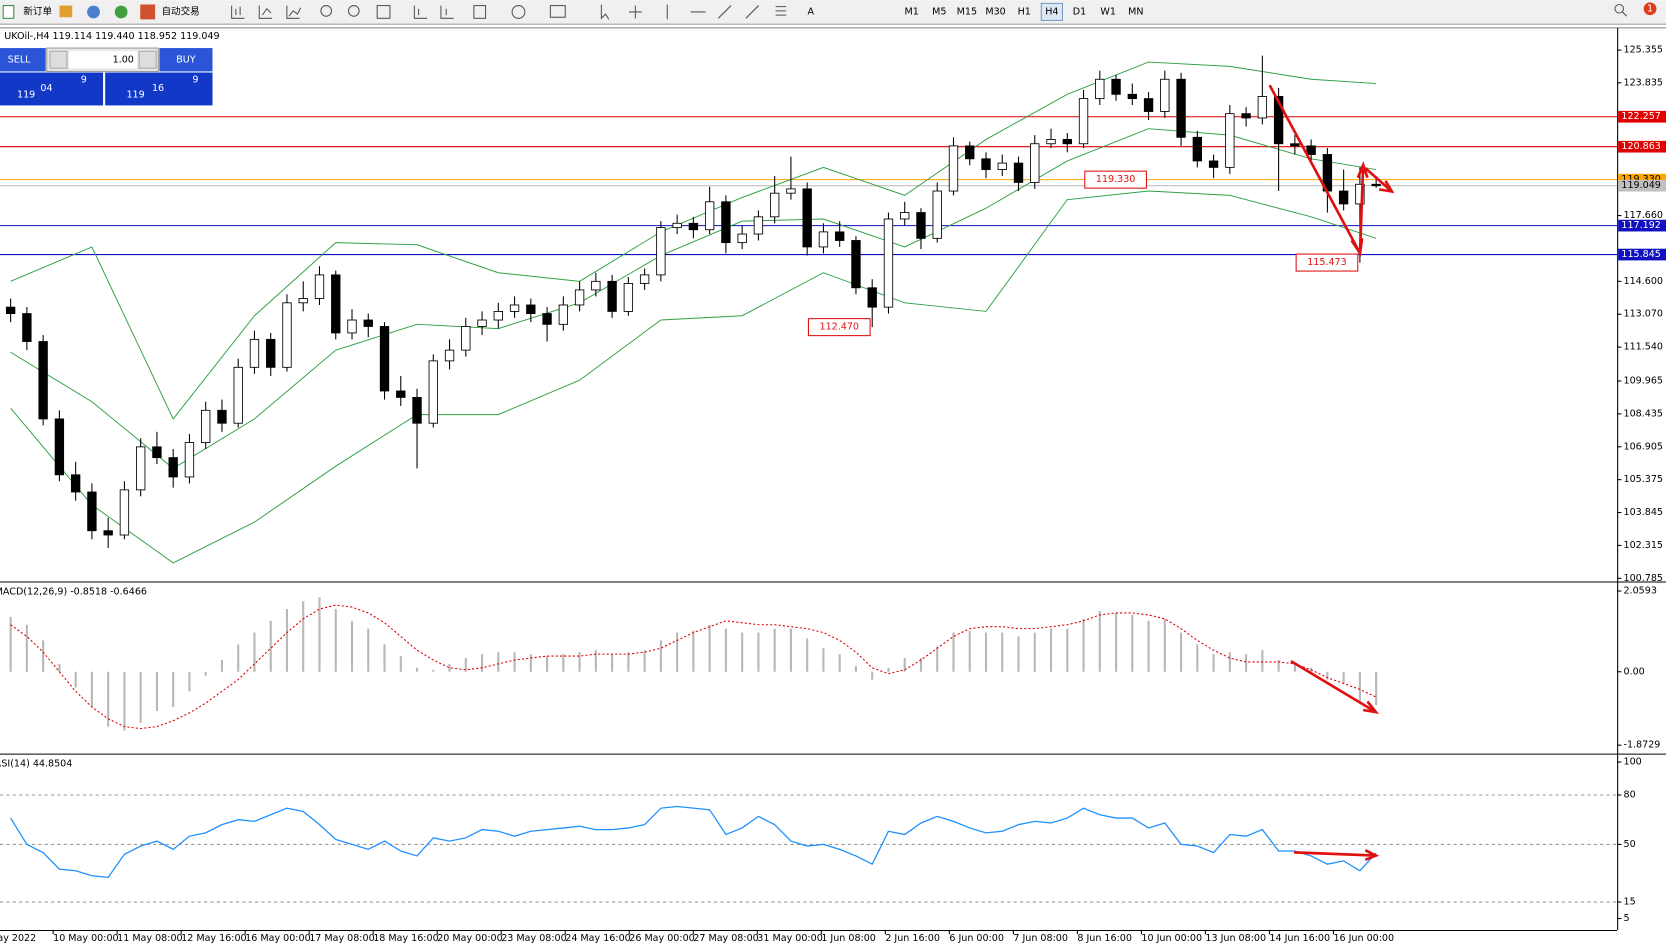 Image resolution: width=1666 pixels, height=944 pixels. Describe the element at coordinates (103, 60) in the screenshot. I see `lot-input` at that location.